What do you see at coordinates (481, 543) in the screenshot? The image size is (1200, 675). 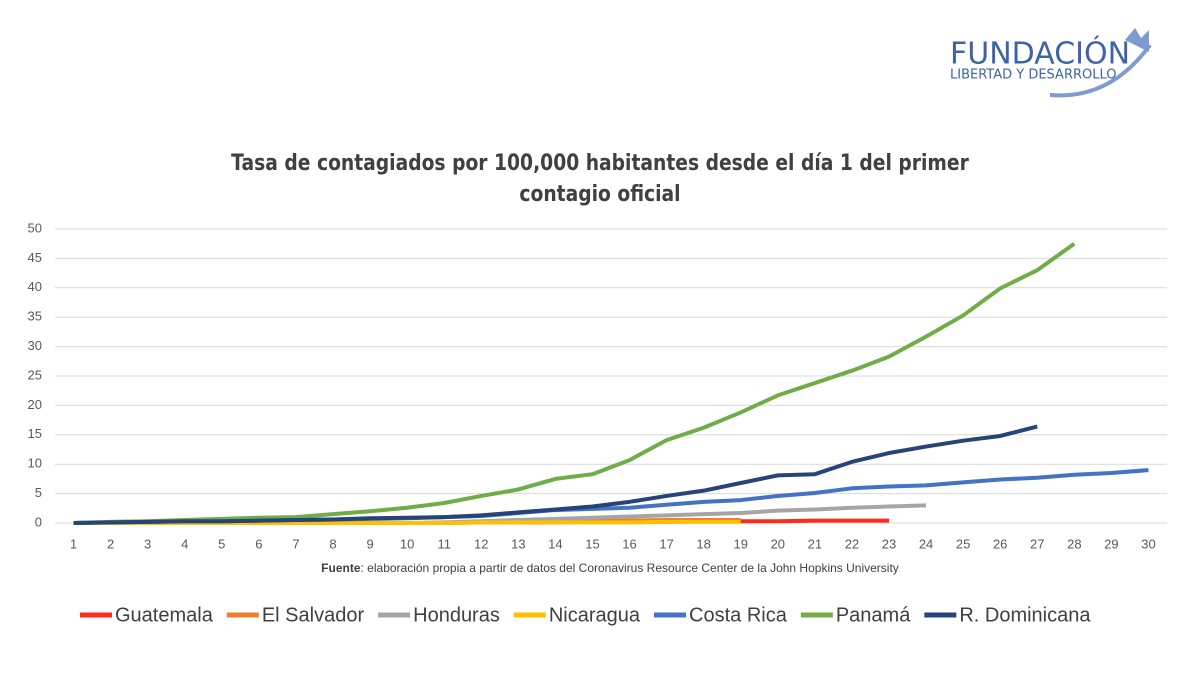 I see `x-tick-label: 12` at bounding box center [481, 543].